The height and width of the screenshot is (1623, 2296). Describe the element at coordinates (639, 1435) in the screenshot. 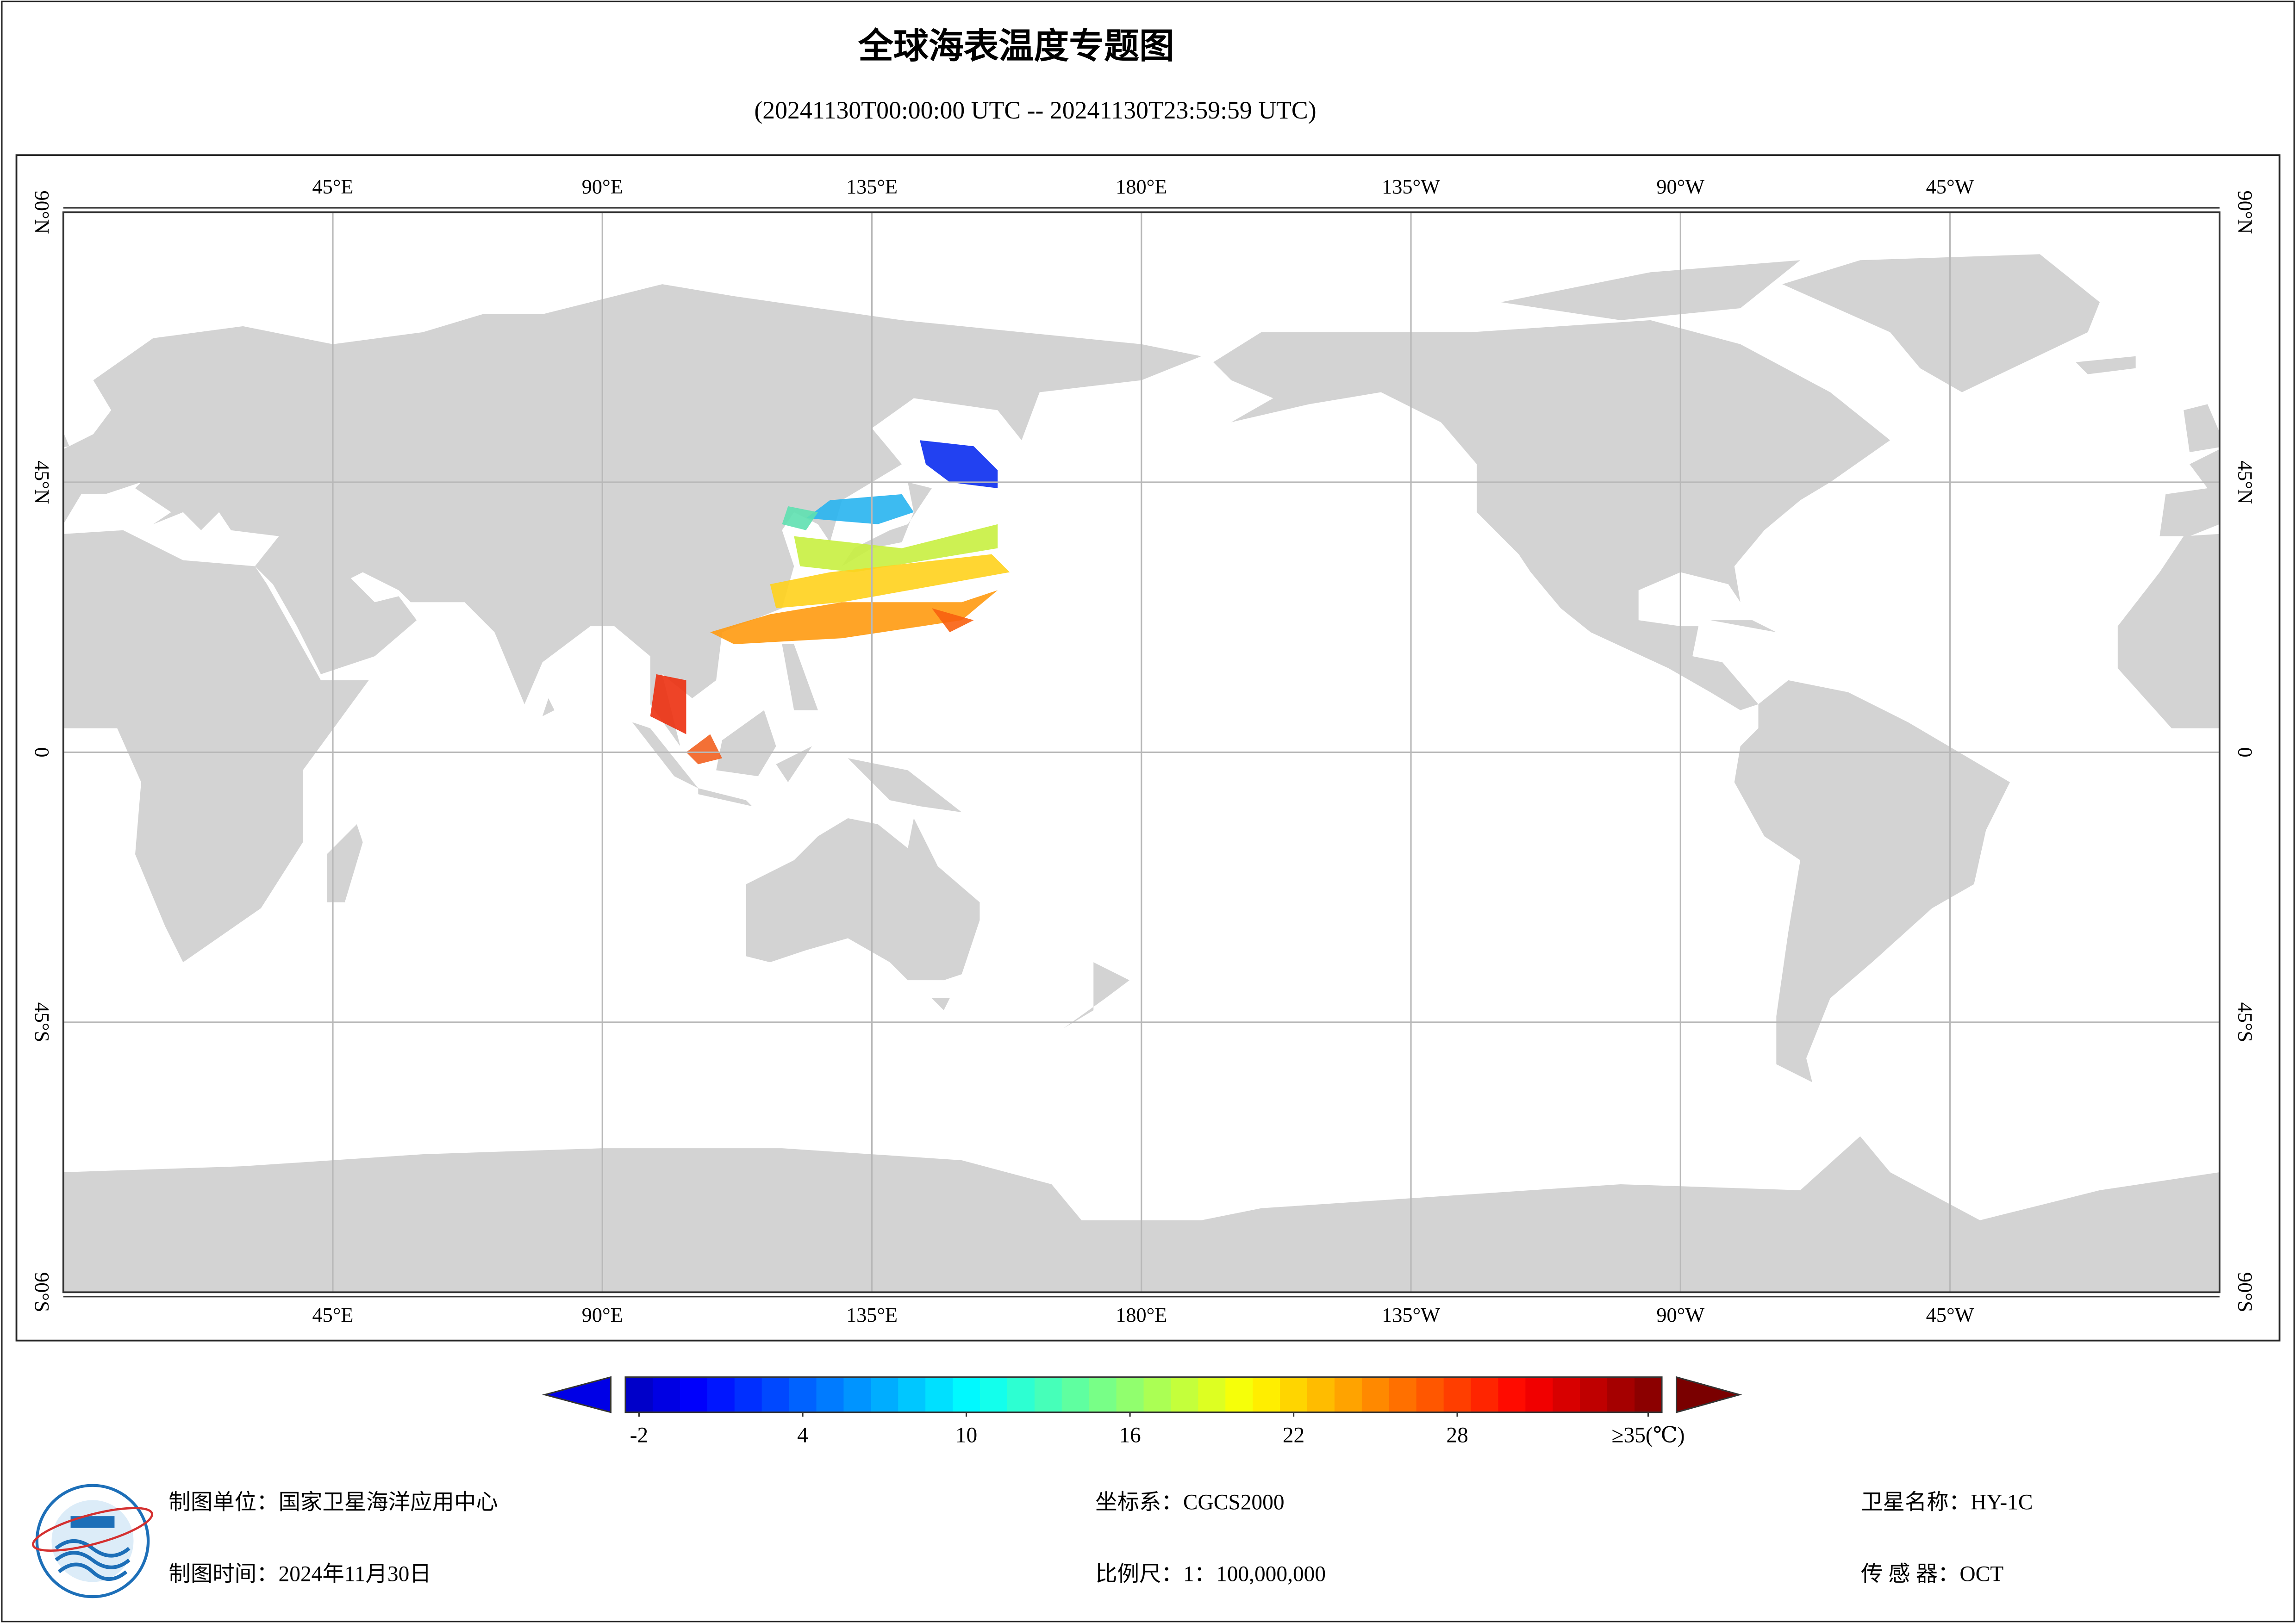

I see `colorbar-tick-label: -2` at that location.